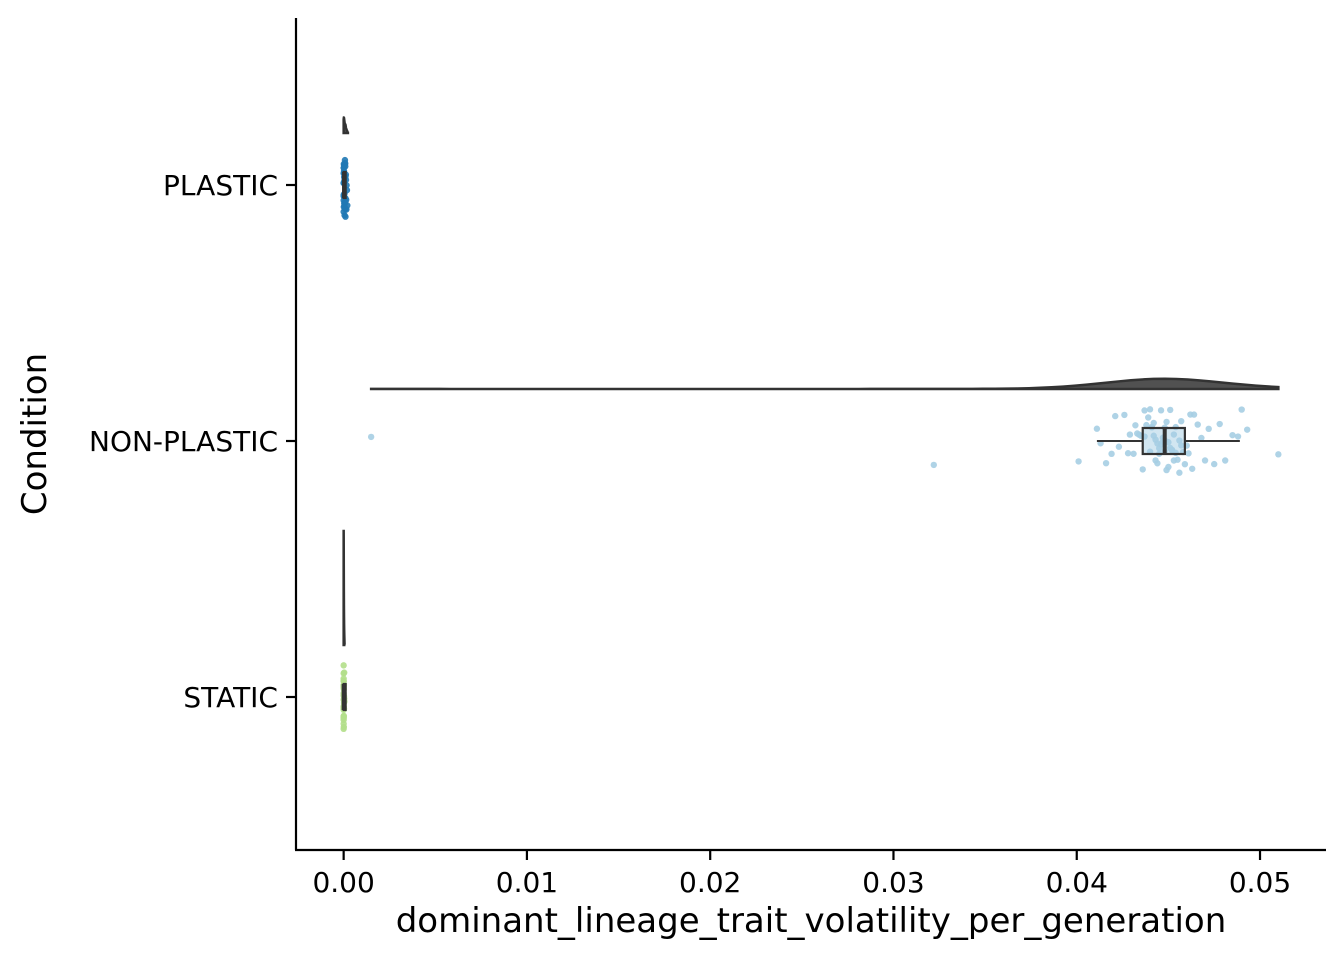 The height and width of the screenshot is (960, 1344). What do you see at coordinates (220, 185) in the screenshot?
I see `y-tick-label: PLASTIC` at bounding box center [220, 185].